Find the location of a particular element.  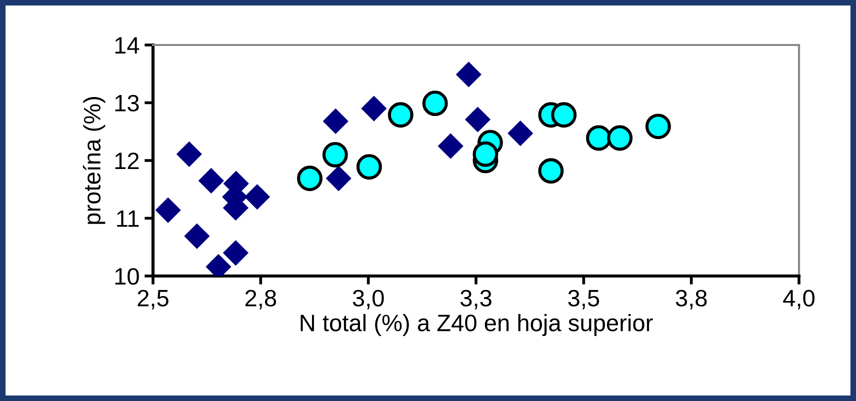

x-tick-label: 4,0 is located at coordinates (798, 300).